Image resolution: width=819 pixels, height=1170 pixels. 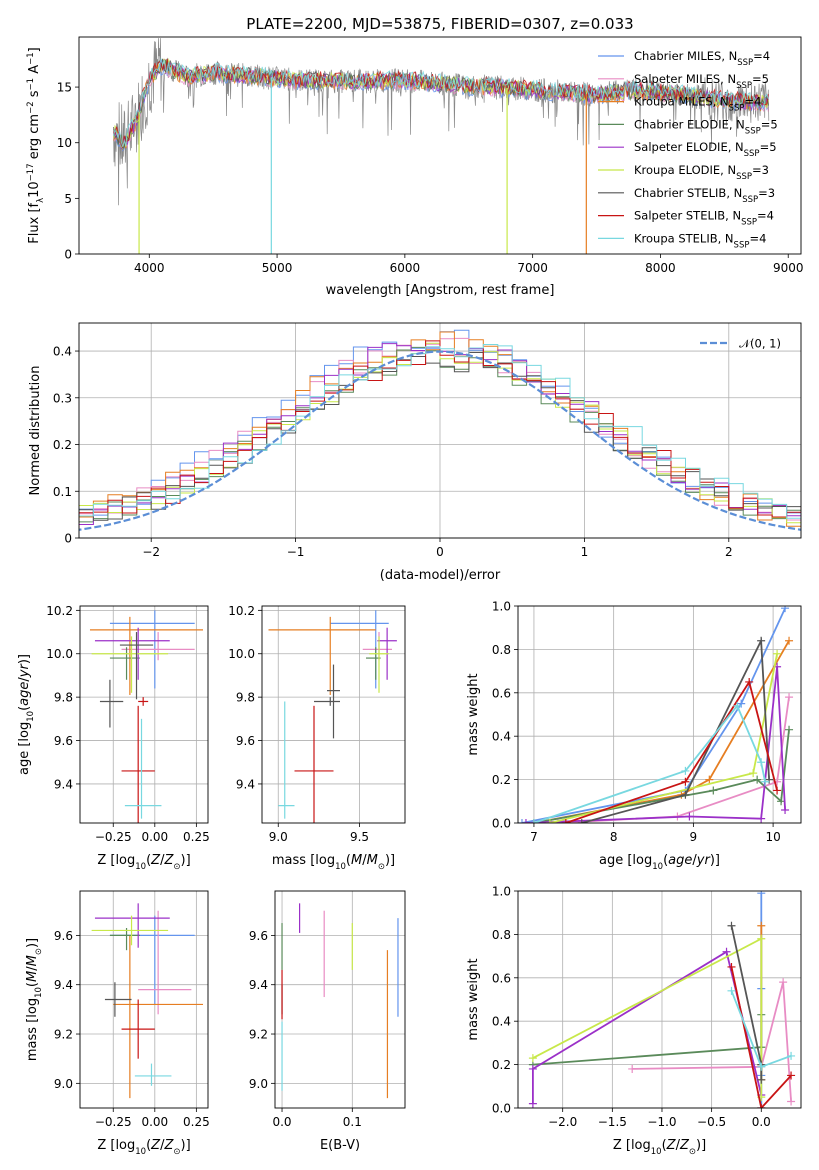 I want to click on age_vs_metallicity-ylabel: age [log10(age/yr)], so click(x=26, y=714).